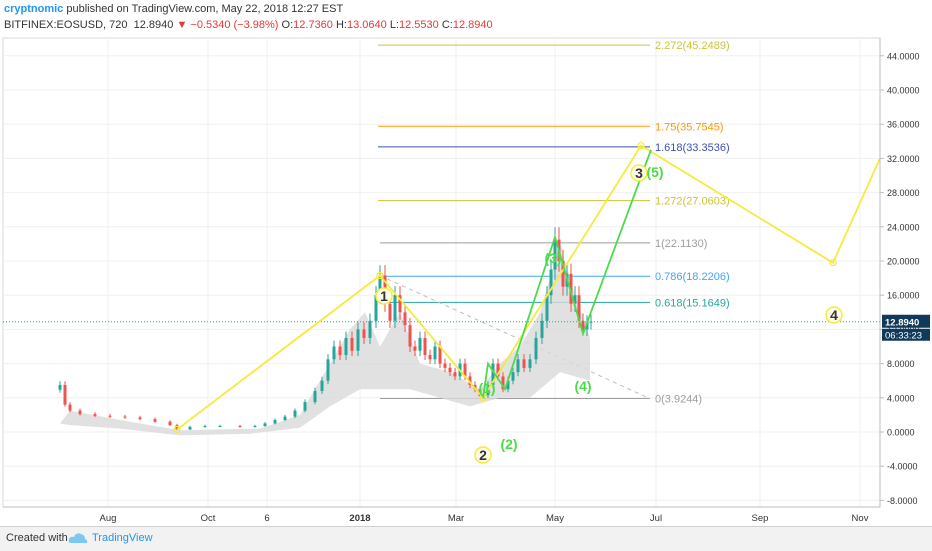 The height and width of the screenshot is (551, 932). What do you see at coordinates (903, 193) in the screenshot?
I see `price-tick-label: 28.0000` at bounding box center [903, 193].